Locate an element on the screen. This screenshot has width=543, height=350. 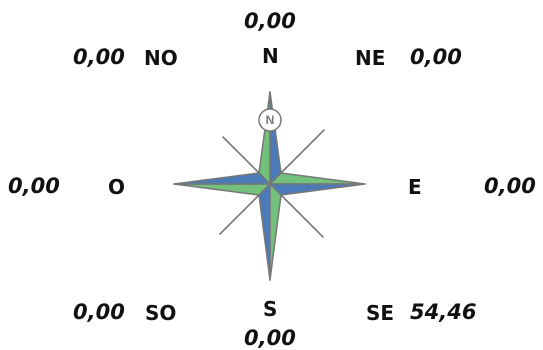
rose-point-e-top is located at coordinates (317, 178).